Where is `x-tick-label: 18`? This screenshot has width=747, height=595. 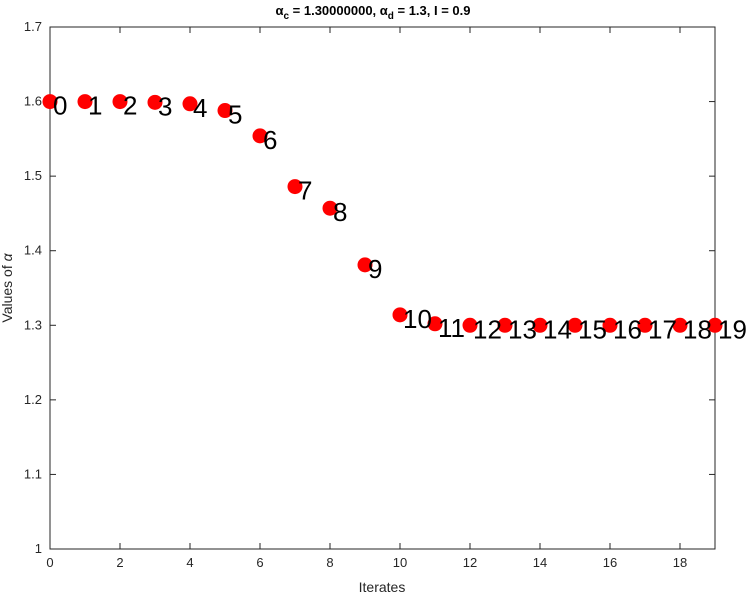
x-tick-label: 18 is located at coordinates (680, 562).